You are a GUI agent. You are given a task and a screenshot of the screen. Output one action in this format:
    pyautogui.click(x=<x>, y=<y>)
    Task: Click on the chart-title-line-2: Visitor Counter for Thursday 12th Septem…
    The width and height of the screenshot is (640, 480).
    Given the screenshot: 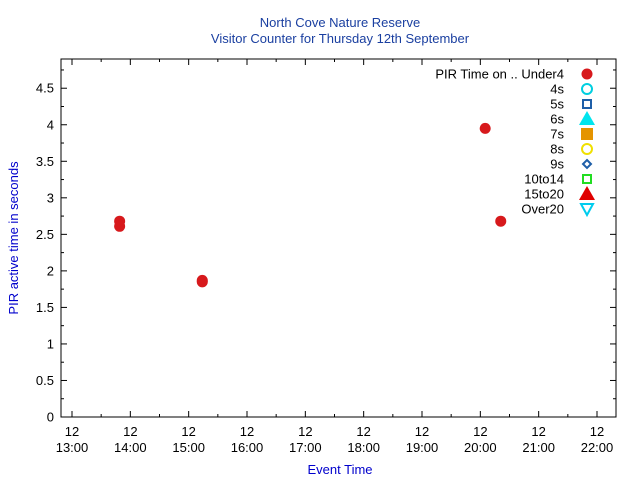 What is the action you would take?
    pyautogui.click(x=340, y=38)
    